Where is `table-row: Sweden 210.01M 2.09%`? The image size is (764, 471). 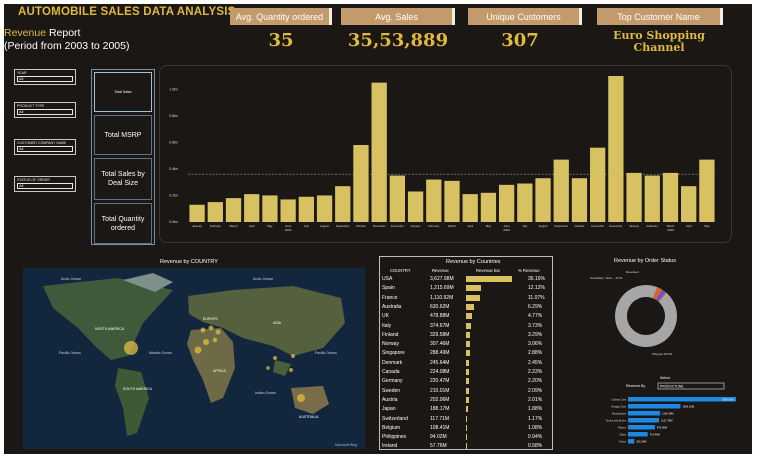
table-row: Sweden 210.01M 2.09% is located at coordinates (467, 391).